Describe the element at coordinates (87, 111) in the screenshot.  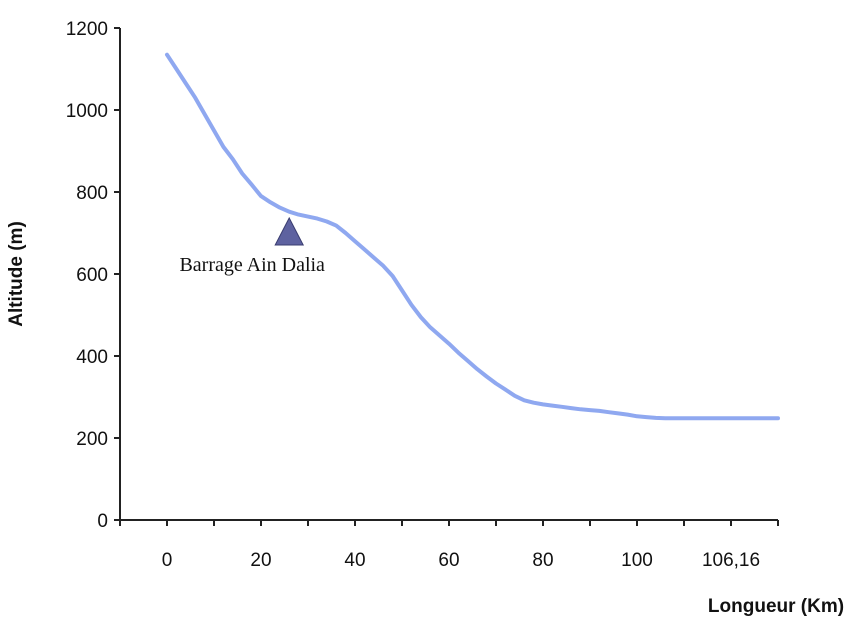
I see `y-tick-label: 1000` at that location.